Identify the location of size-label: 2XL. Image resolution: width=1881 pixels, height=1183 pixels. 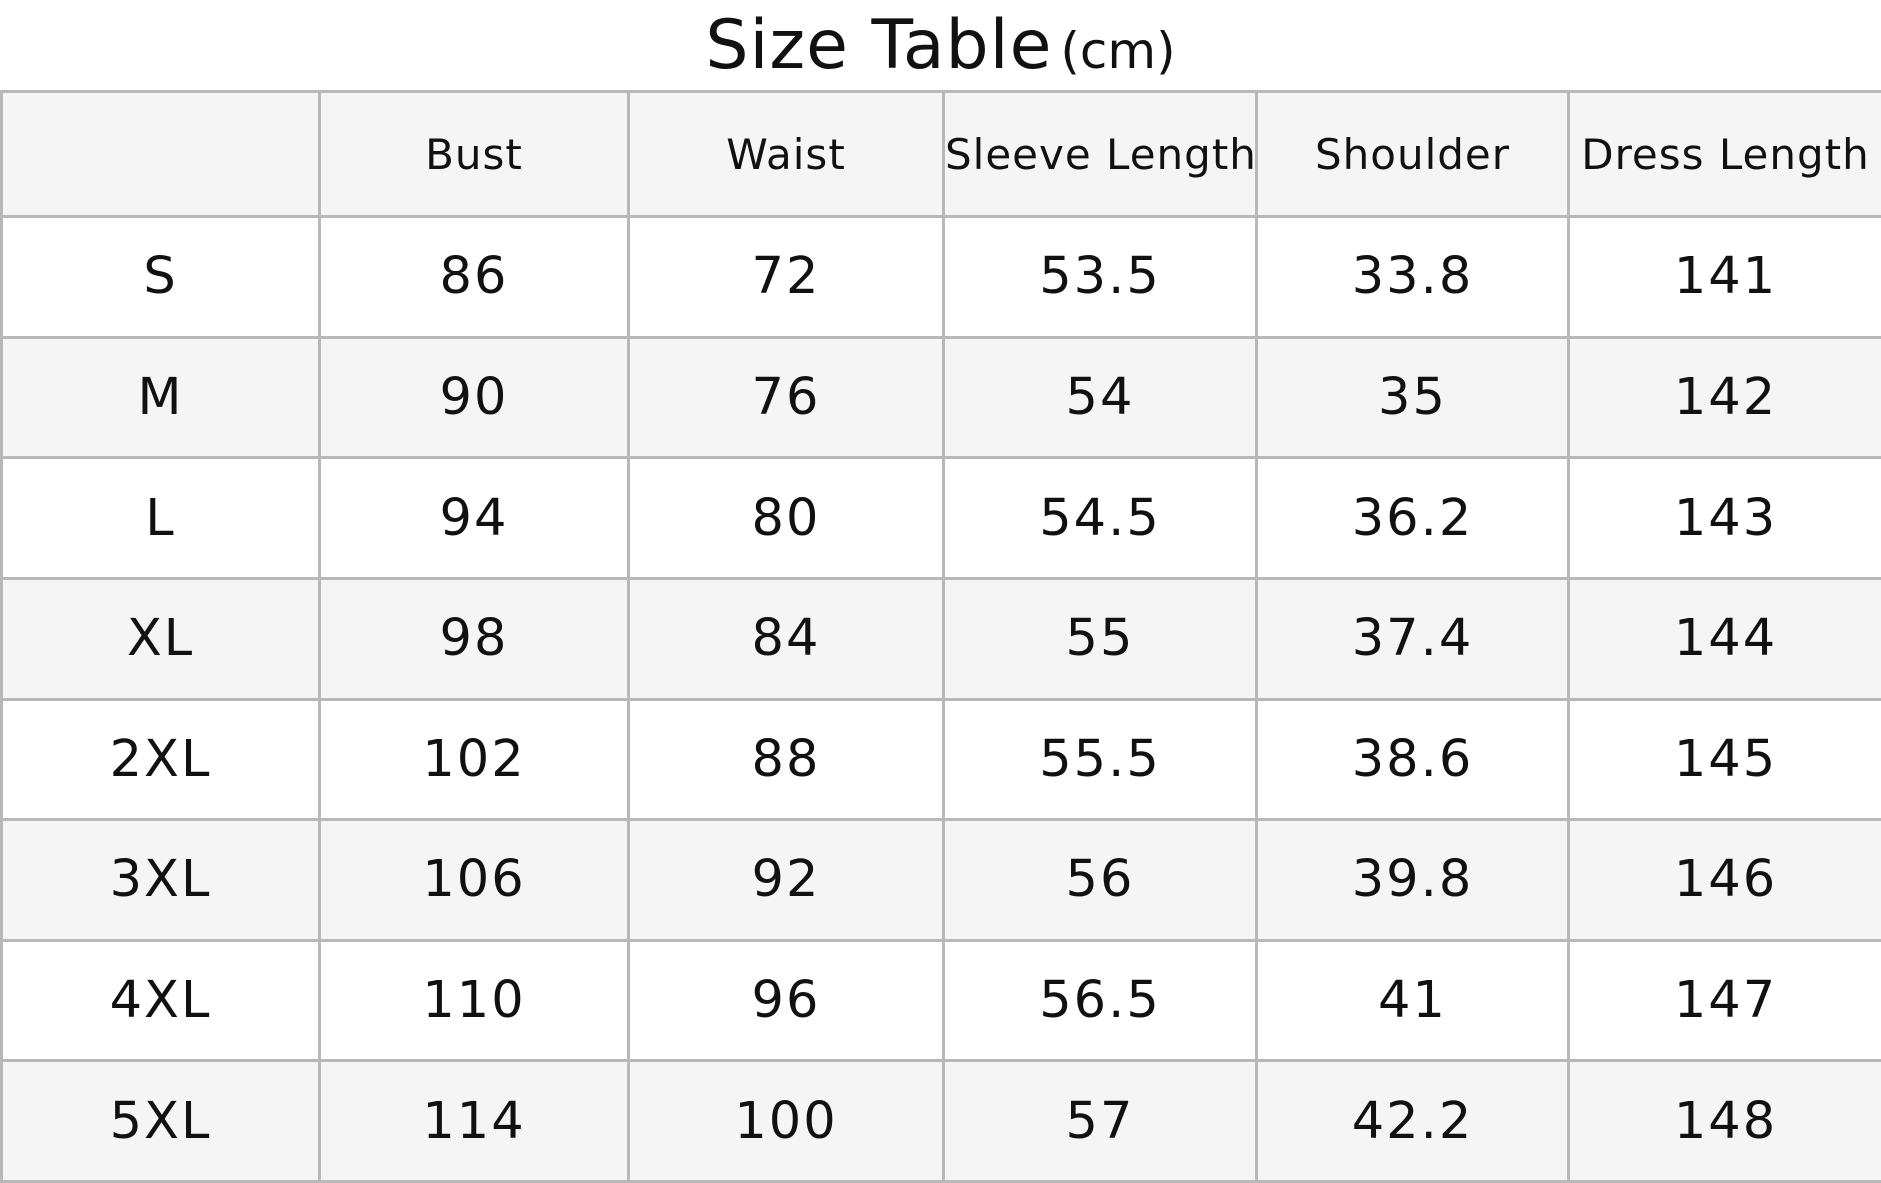
(160, 759).